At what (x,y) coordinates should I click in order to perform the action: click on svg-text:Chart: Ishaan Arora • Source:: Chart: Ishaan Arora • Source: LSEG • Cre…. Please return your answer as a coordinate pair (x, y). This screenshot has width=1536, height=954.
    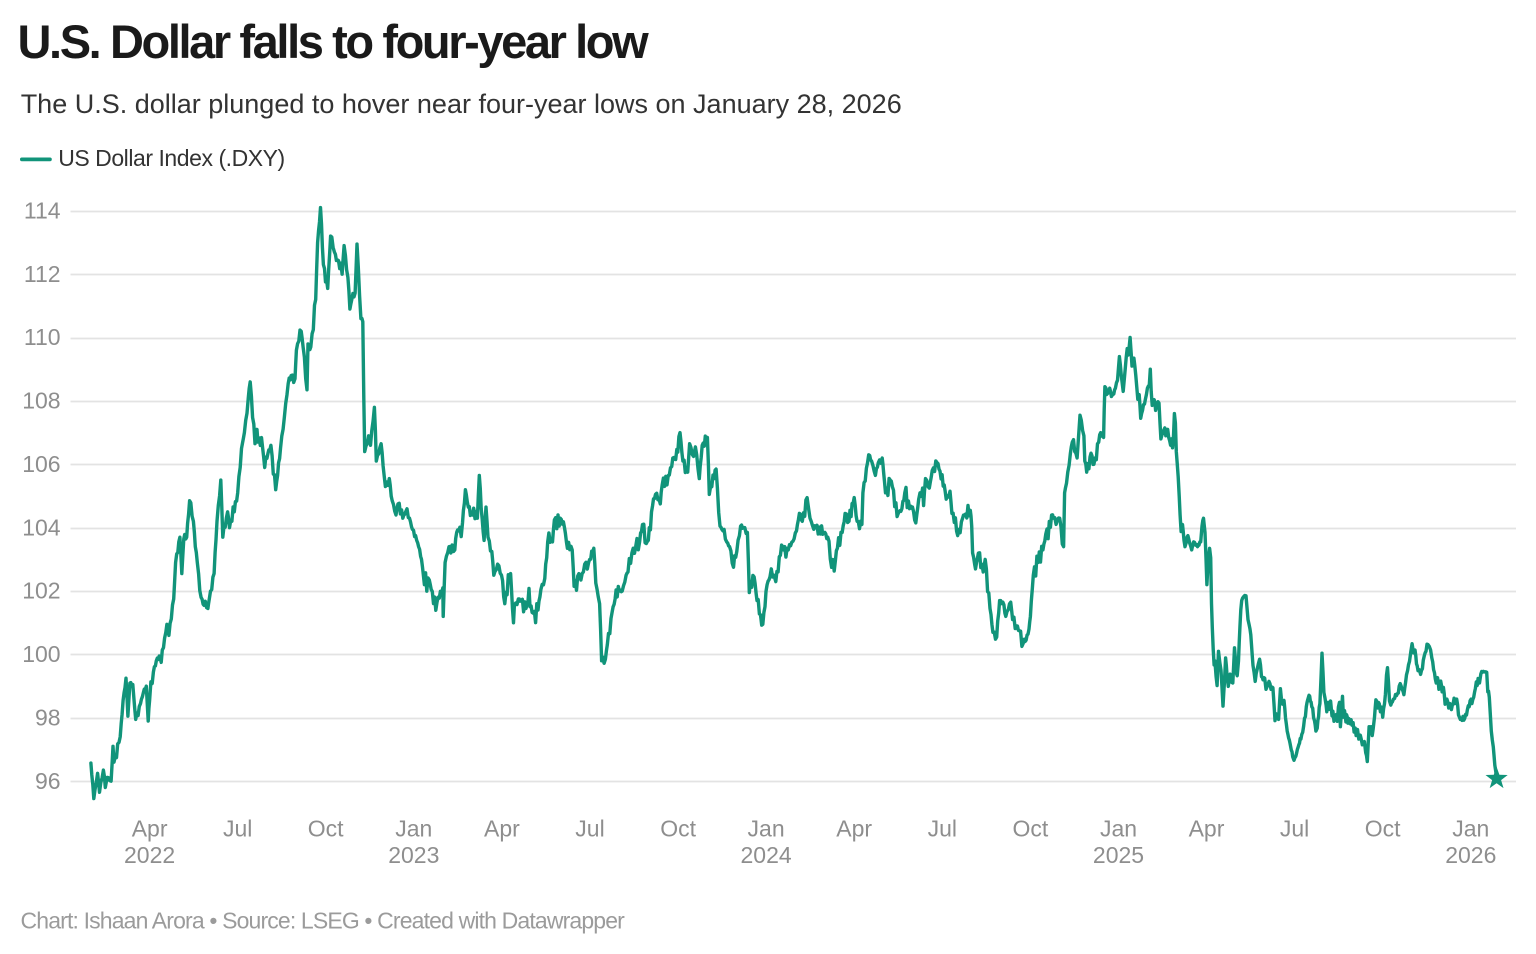
    Looking at the image, I should click on (323, 921).